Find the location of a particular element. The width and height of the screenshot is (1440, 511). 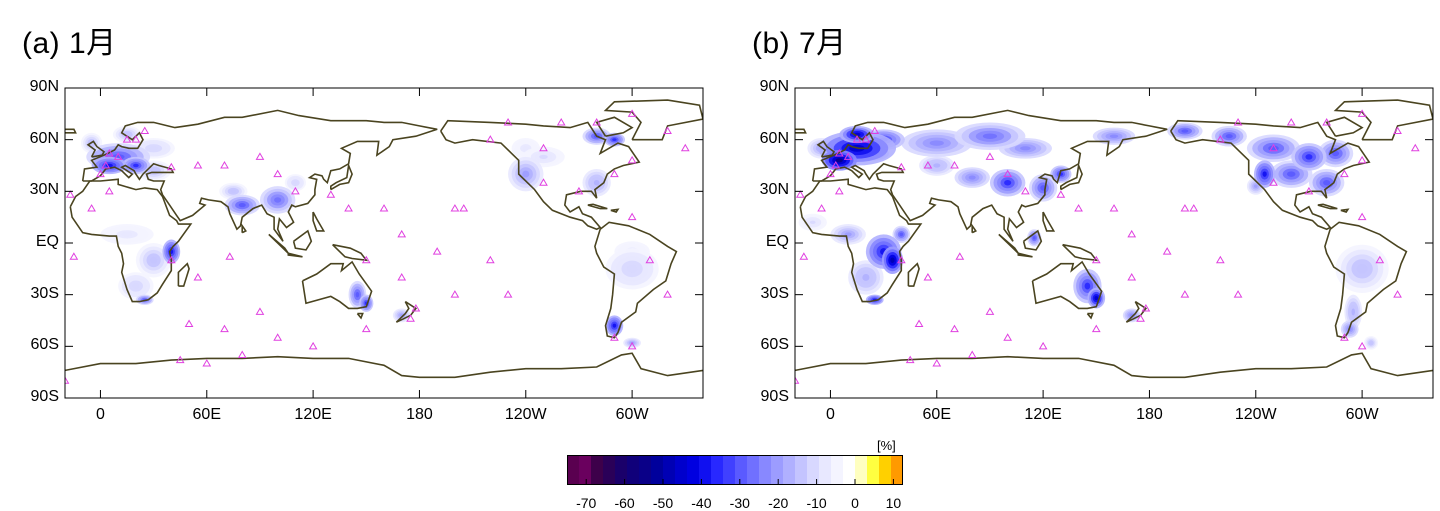

colorbar-tick-label: -30 is located at coordinates (739, 503).